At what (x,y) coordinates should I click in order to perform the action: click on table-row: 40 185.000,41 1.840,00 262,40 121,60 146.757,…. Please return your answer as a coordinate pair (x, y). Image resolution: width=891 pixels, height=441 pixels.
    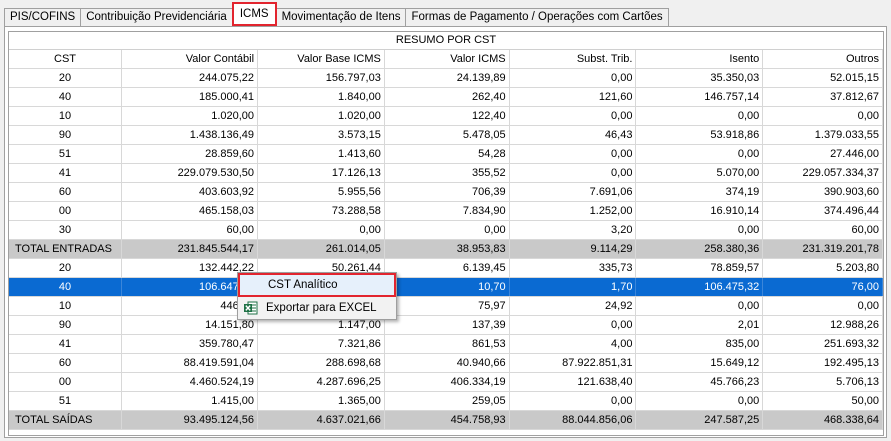
    Looking at the image, I should click on (446, 97).